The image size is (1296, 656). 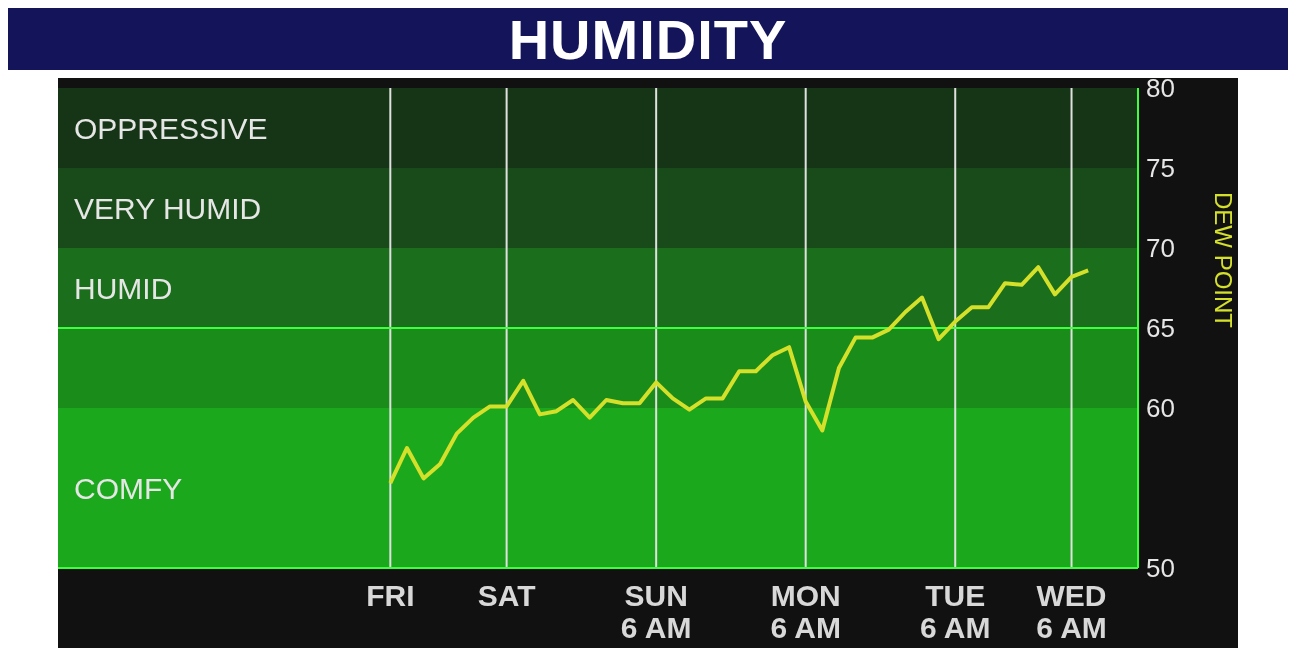 What do you see at coordinates (648, 39) in the screenshot?
I see `chart-title: HUMIDITY` at bounding box center [648, 39].